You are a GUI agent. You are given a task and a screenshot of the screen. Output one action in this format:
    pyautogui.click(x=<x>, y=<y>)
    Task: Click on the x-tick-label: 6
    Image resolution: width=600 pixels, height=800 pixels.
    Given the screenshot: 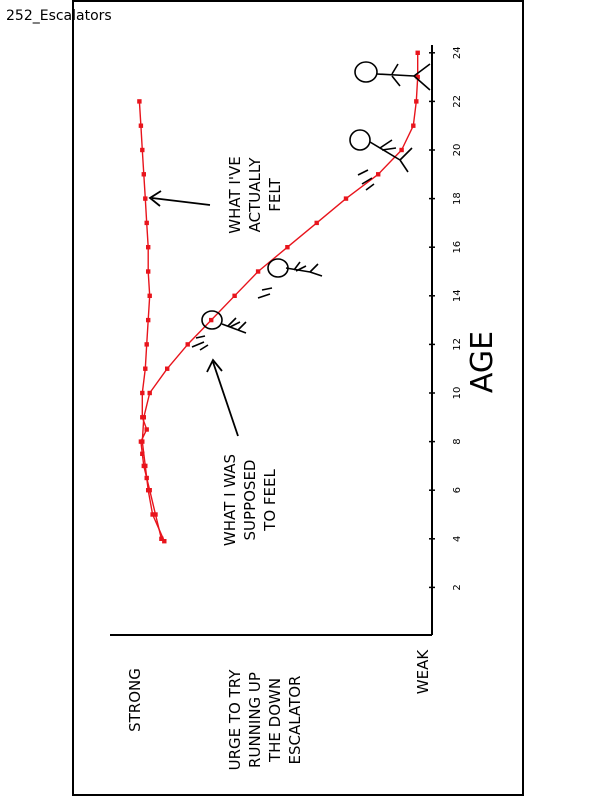 What is the action you would take?
    pyautogui.click(x=457, y=490)
    